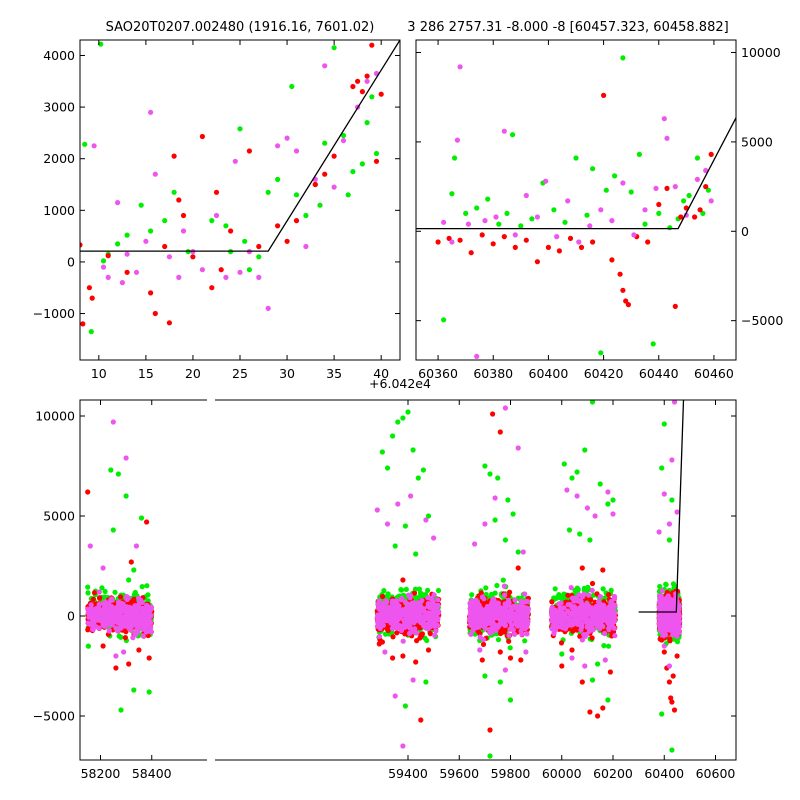 This screenshot has height=800, width=800. I want to click on x-tick-label: 60460, so click(714, 373).